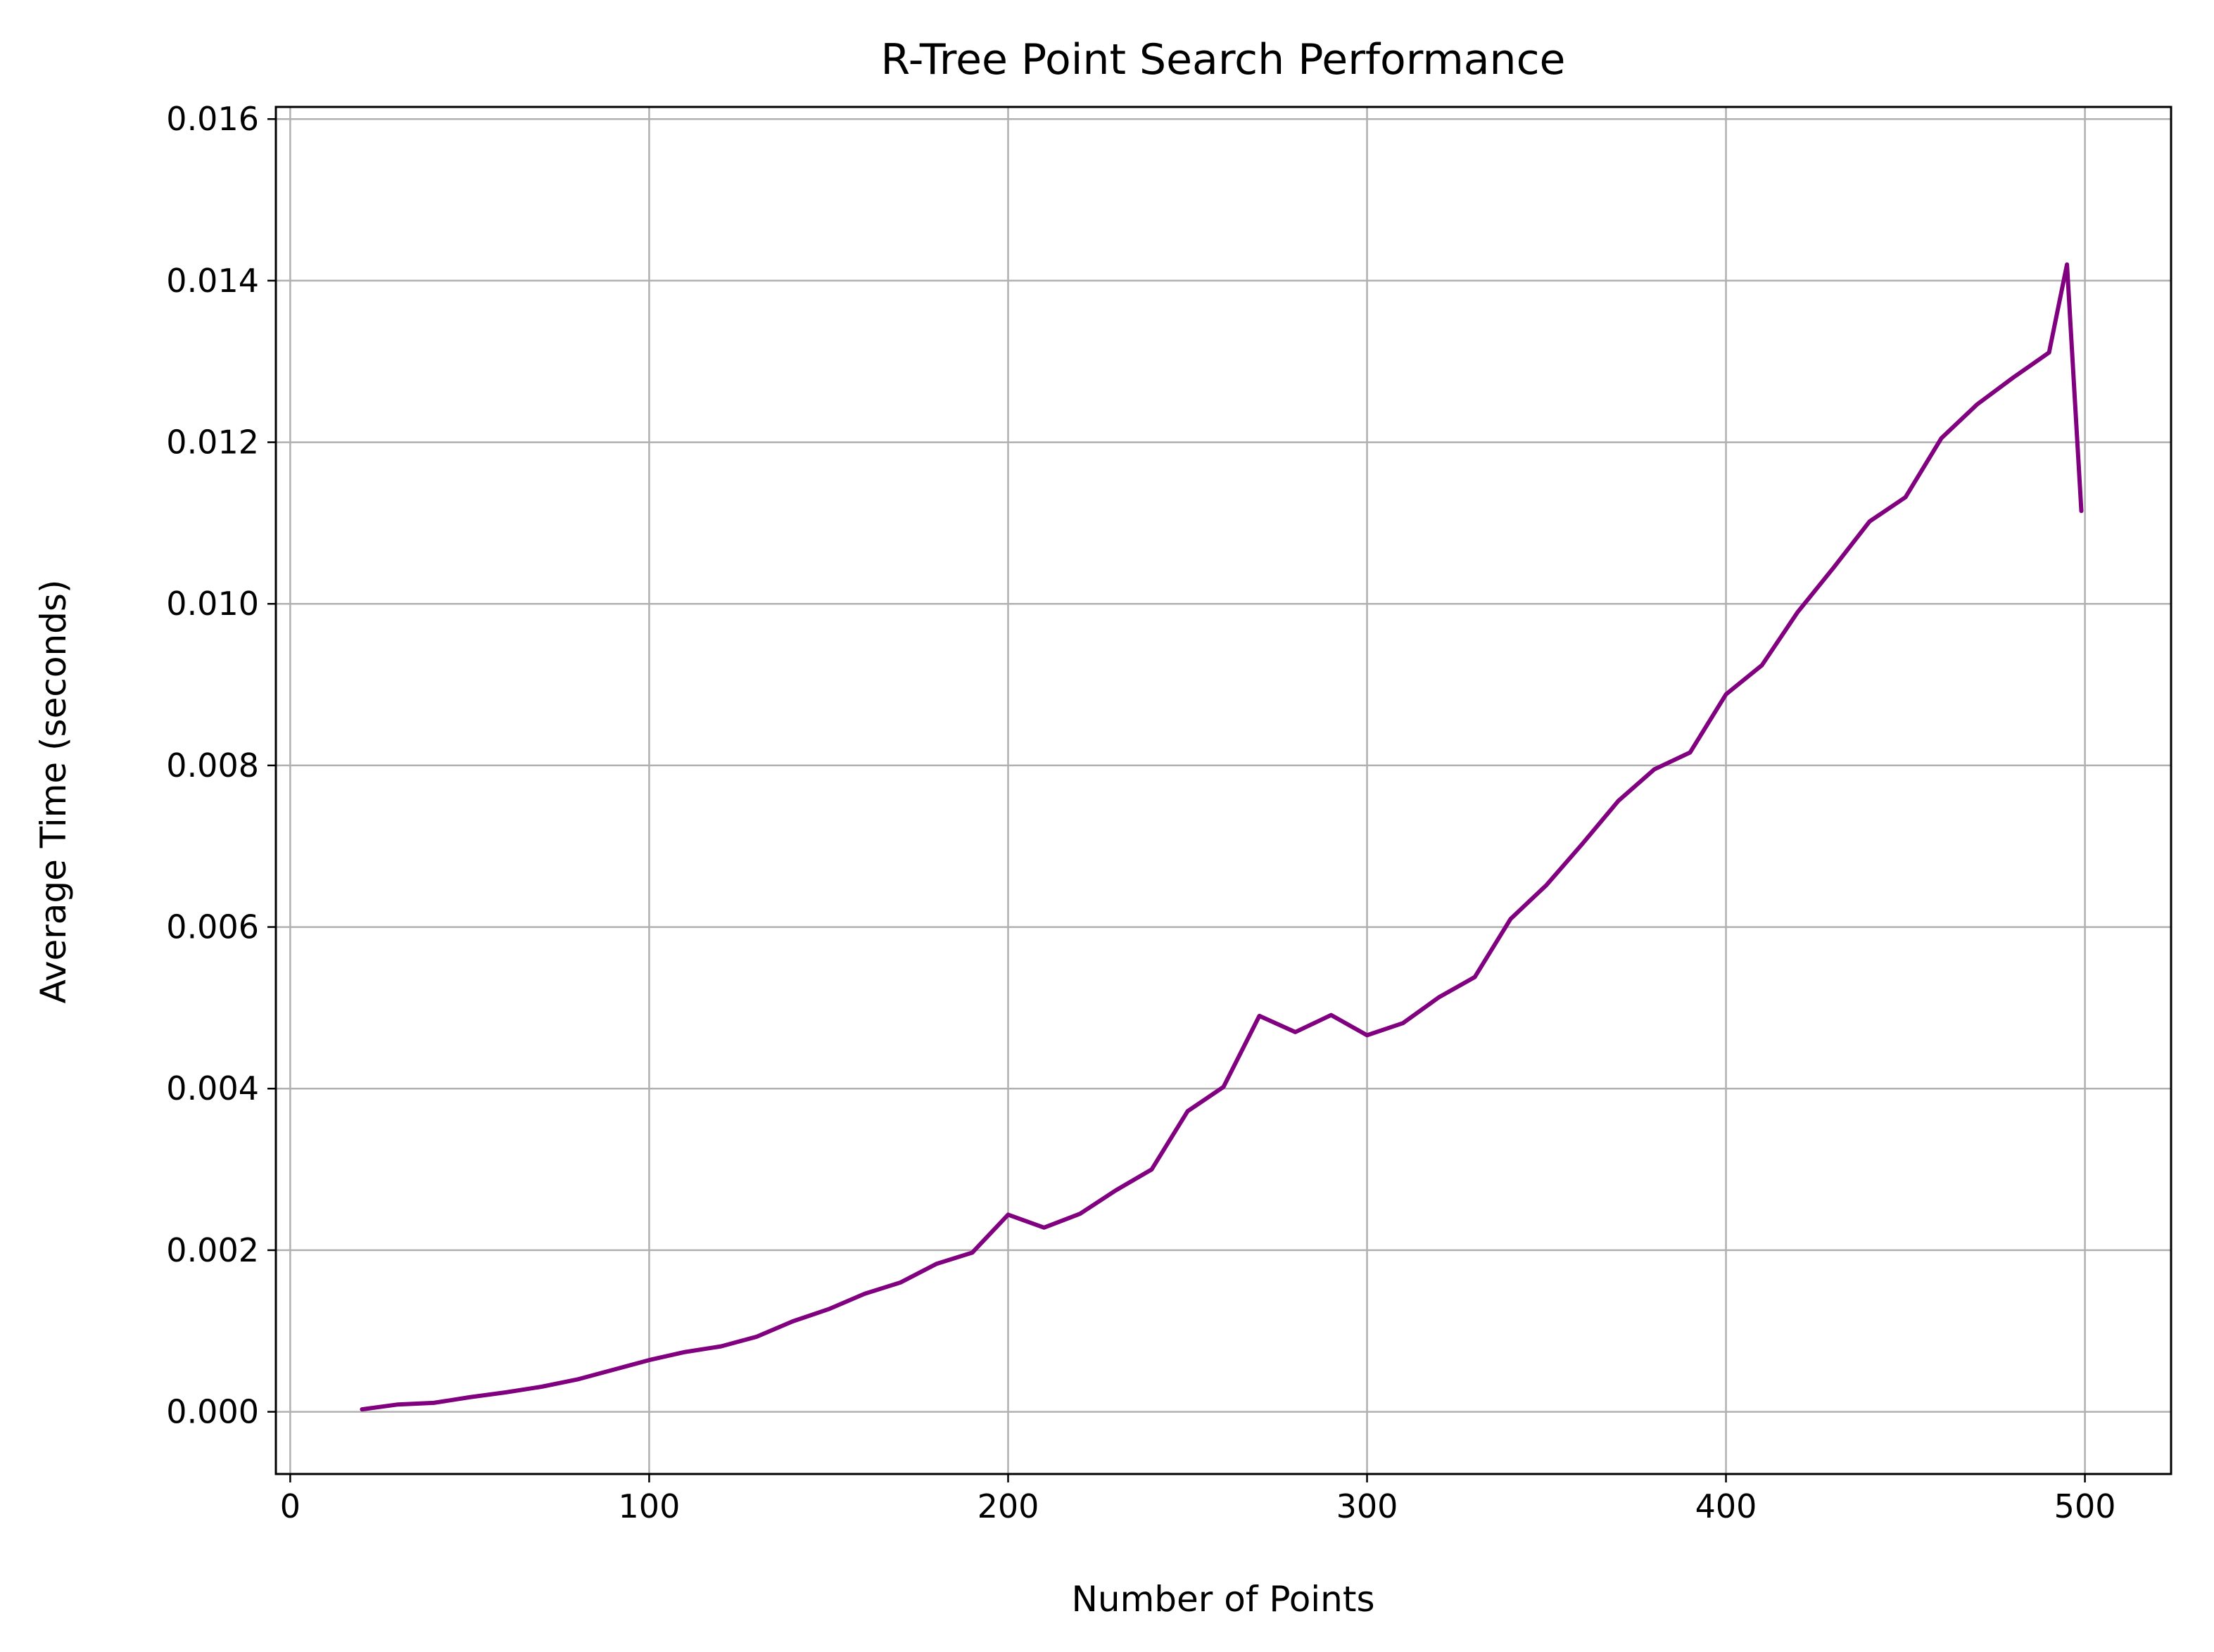 The image size is (2214, 1652). Describe the element at coordinates (212, 765) in the screenshot. I see `y-tick-label: 0.008` at that location.